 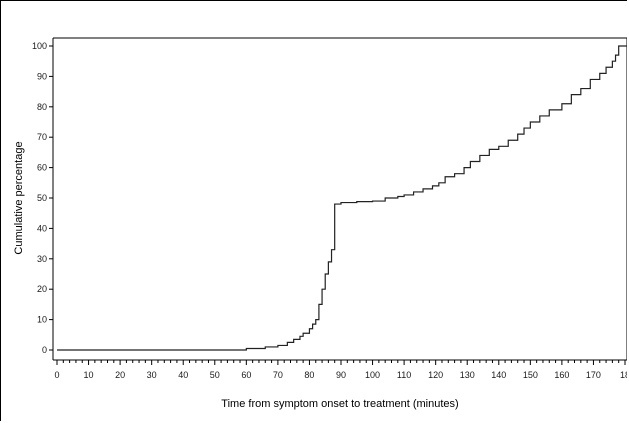 I want to click on y-tick-label: 60, so click(x=42, y=168).